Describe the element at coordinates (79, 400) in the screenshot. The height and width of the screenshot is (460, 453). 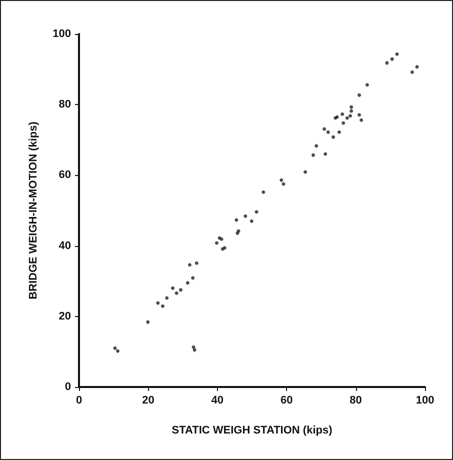
I see `x-tick-label: 0` at that location.